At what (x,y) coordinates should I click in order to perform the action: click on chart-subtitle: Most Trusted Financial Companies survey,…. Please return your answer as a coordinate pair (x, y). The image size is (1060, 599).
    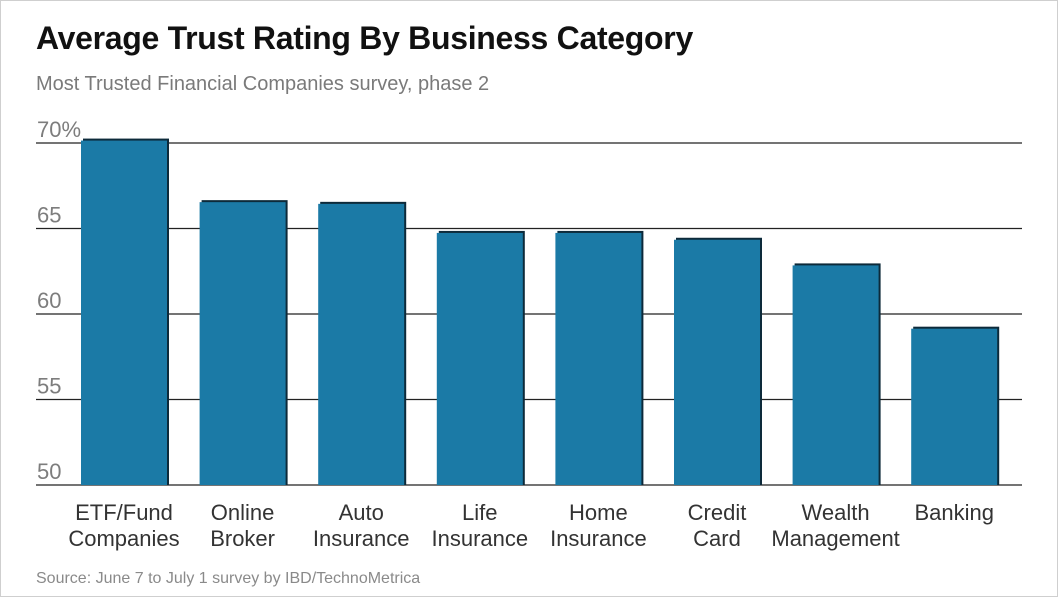
    Looking at the image, I should click on (263, 84).